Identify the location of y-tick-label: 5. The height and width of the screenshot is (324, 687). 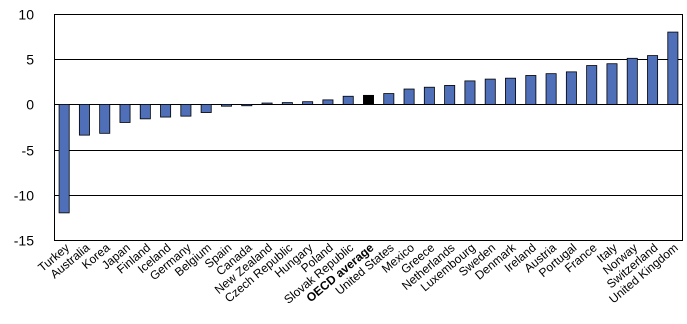
(30, 60).